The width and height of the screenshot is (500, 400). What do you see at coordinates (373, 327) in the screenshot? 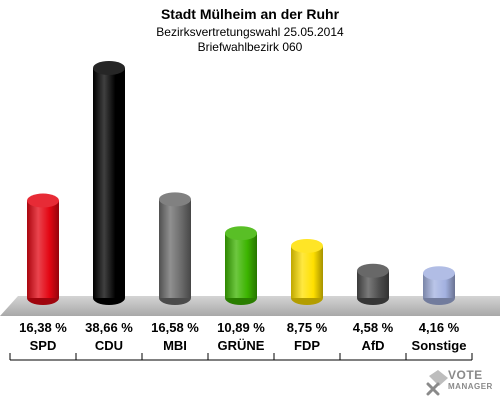
I see `value-label: 4,58 %` at bounding box center [373, 327].